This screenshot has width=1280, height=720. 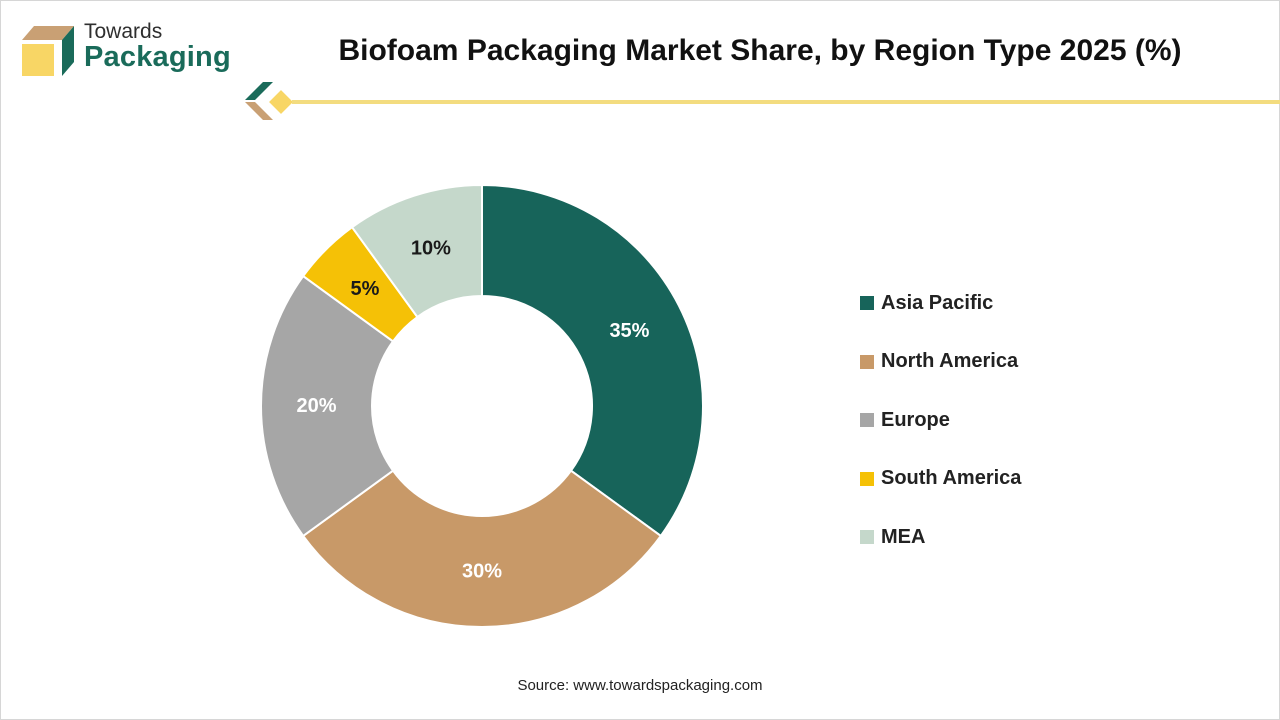 What do you see at coordinates (157, 57) in the screenshot?
I see `logo-text-packaging: Packaging` at bounding box center [157, 57].